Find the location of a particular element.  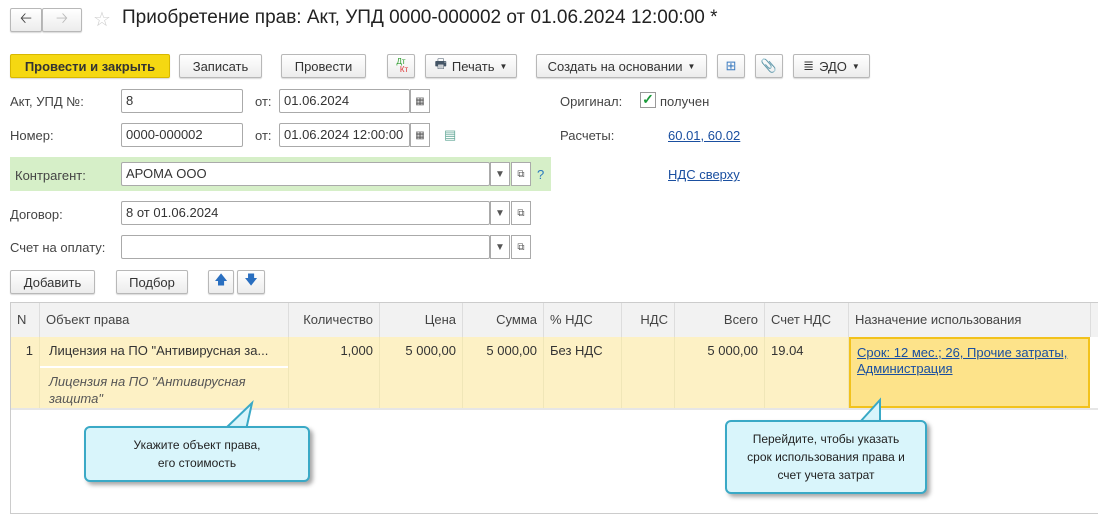

callout-line: его стоимость is located at coordinates (197, 463).